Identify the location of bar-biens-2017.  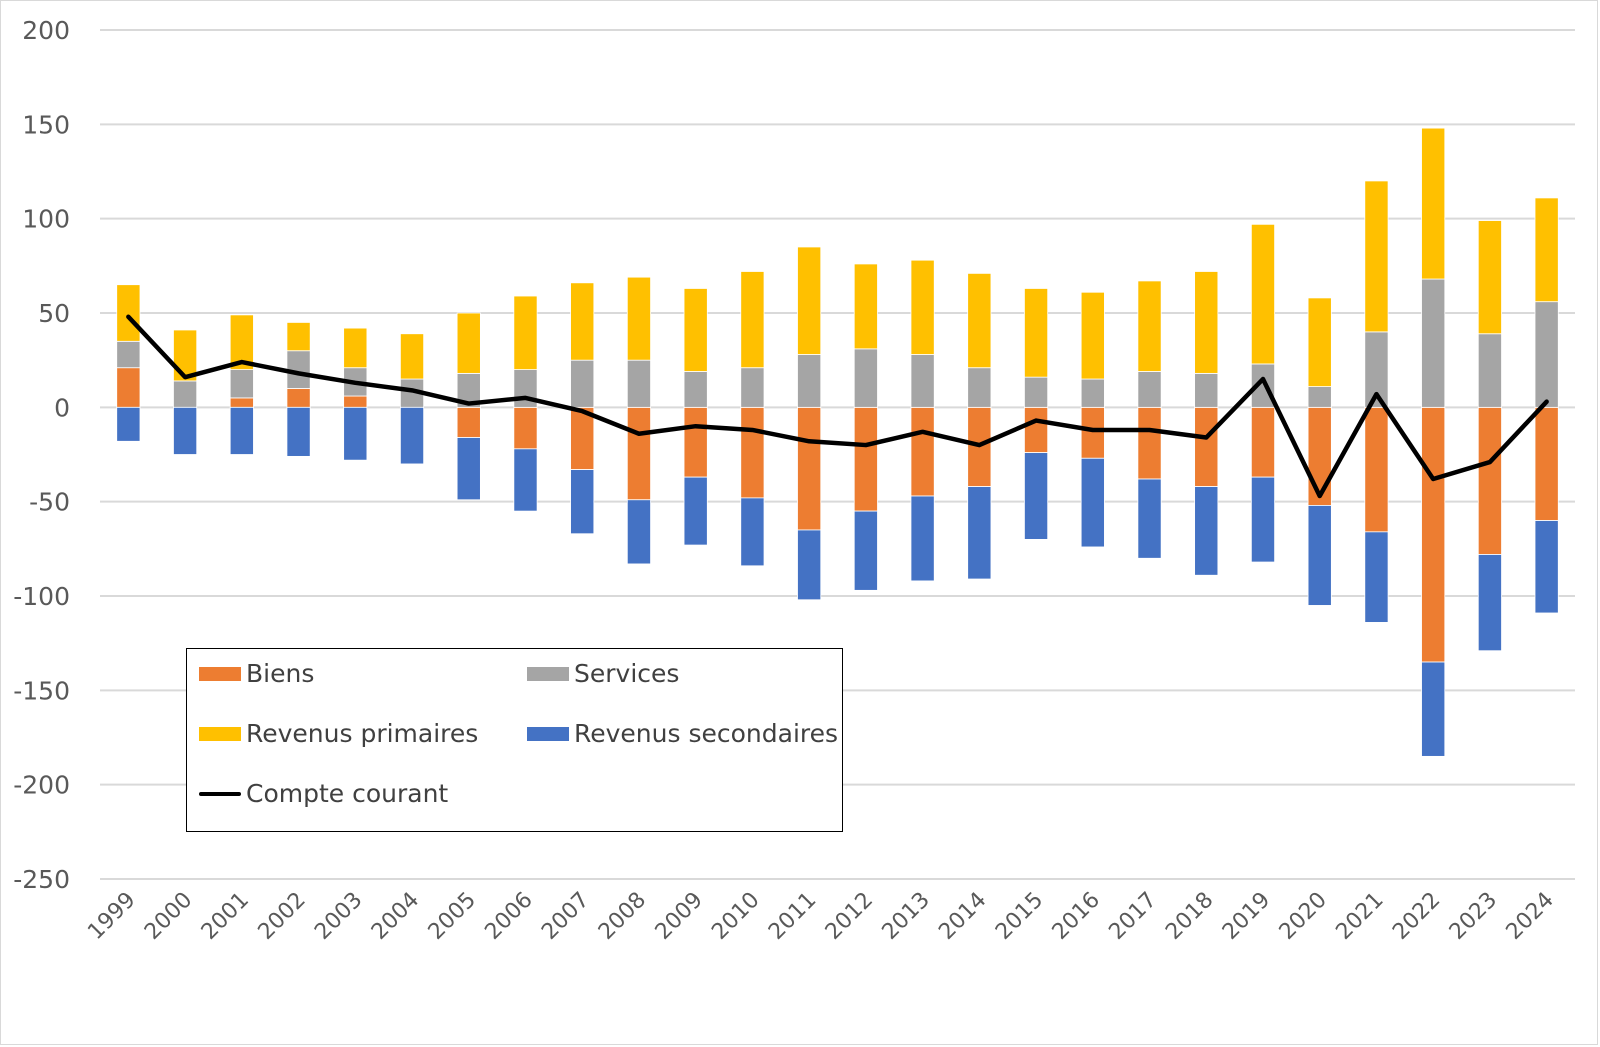
(1149, 443).